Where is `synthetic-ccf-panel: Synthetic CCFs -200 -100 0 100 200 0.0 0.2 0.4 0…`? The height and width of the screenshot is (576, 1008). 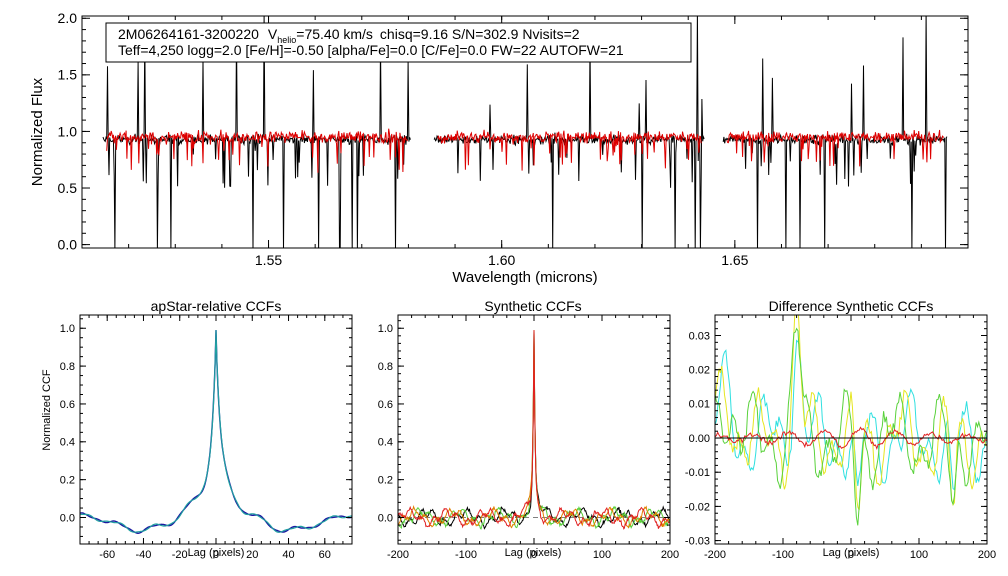 synthetic-ccf-panel: Synthetic CCFs -200 -100 0 100 200 0.0 0.2 0.4 0… is located at coordinates (528, 429).